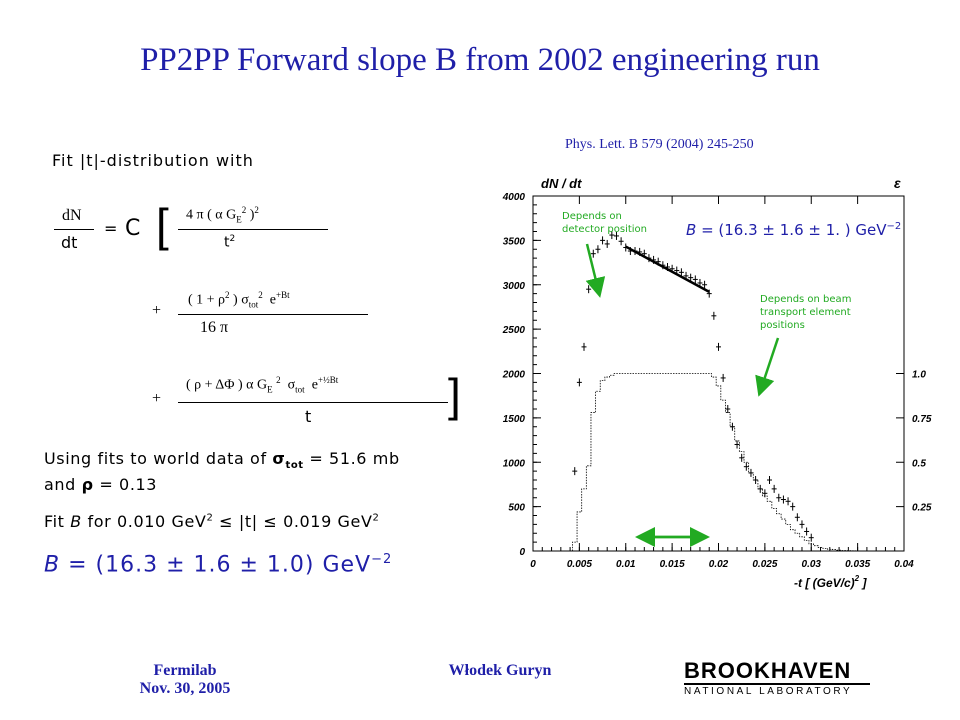  What do you see at coordinates (74, 229) in the screenshot?
I see `lhs-fraction-line` at bounding box center [74, 229].